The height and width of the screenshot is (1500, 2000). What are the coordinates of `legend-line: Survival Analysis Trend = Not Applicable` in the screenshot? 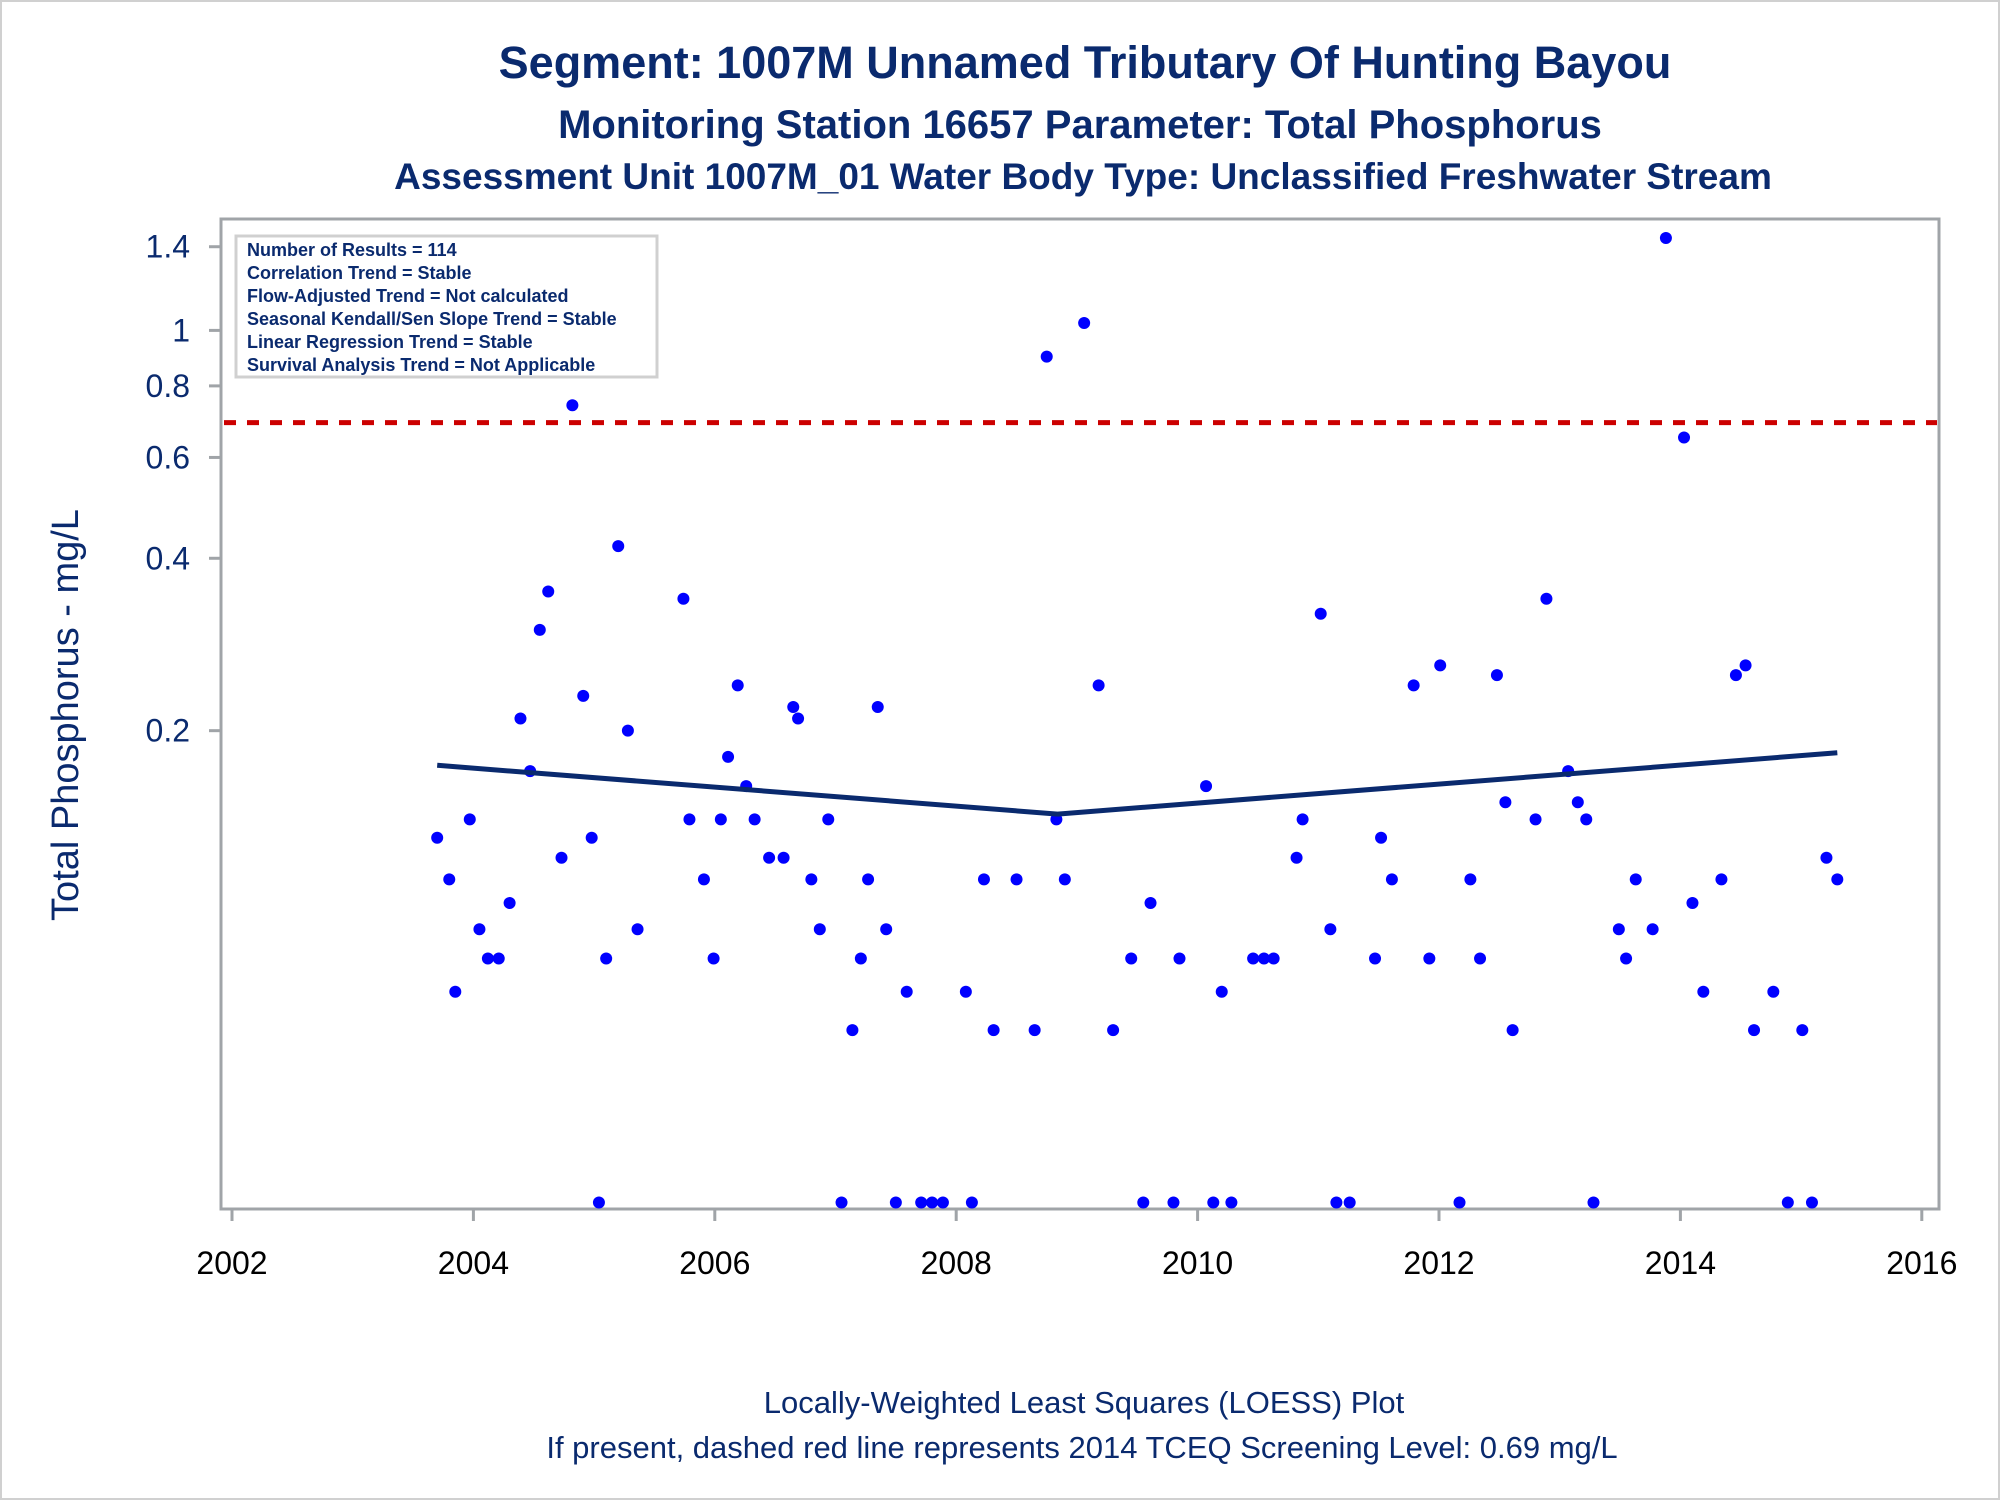 It's located at (421, 365).